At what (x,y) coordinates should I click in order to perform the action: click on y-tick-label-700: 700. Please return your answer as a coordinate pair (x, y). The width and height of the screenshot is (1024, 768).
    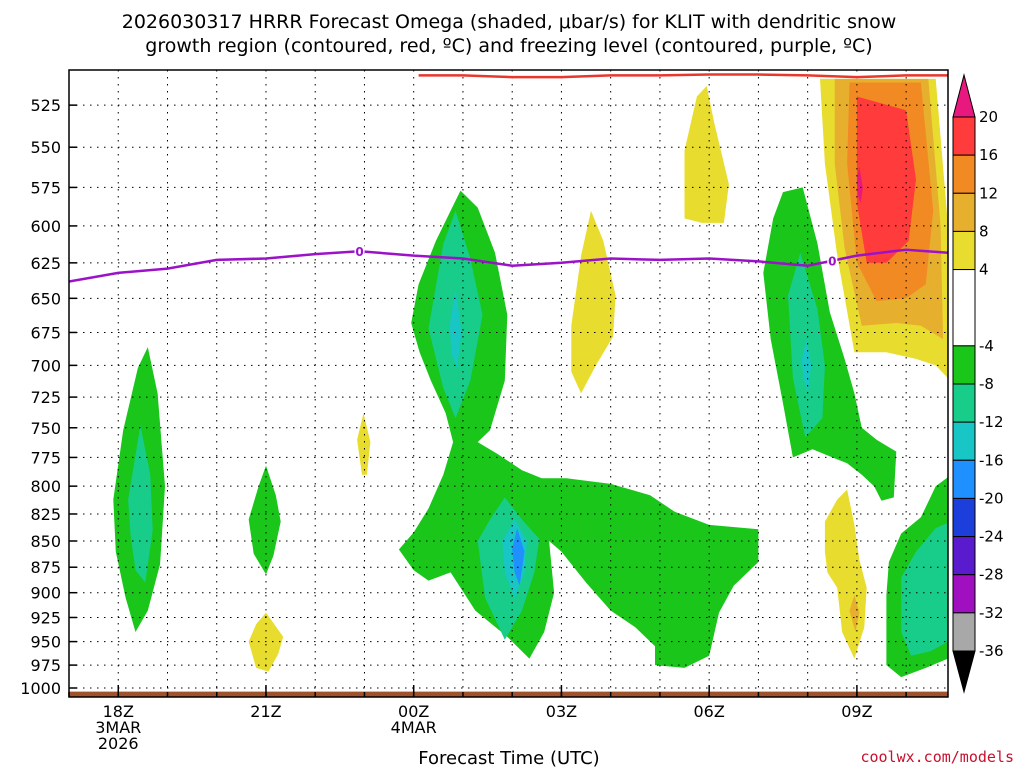
    Looking at the image, I should click on (45, 365).